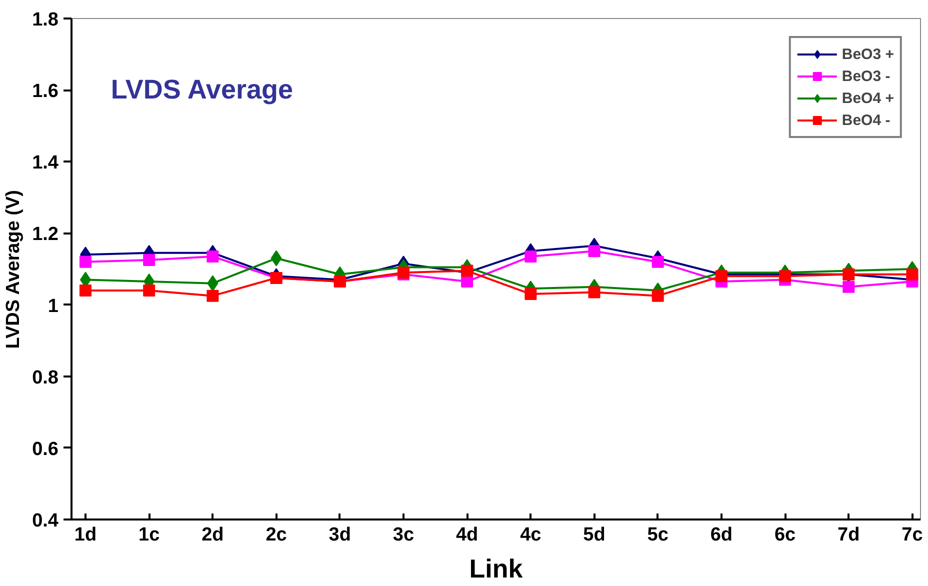 The width and height of the screenshot is (928, 586). What do you see at coordinates (868, 98) in the screenshot?
I see `legend-label: BeO4 +` at bounding box center [868, 98].